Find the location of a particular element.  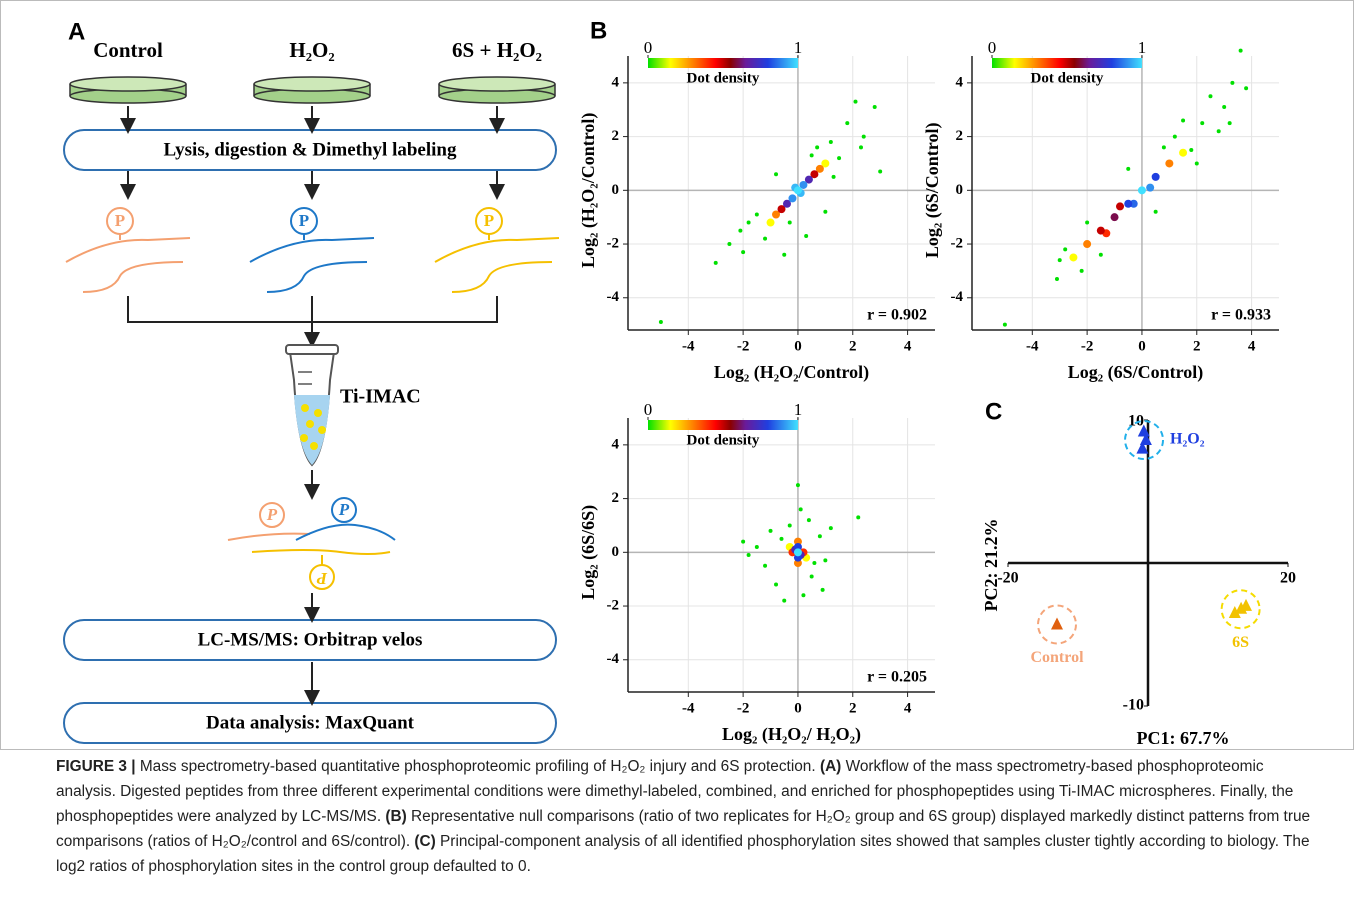

y-tick-label: -10 is located at coordinates (1133, 705).